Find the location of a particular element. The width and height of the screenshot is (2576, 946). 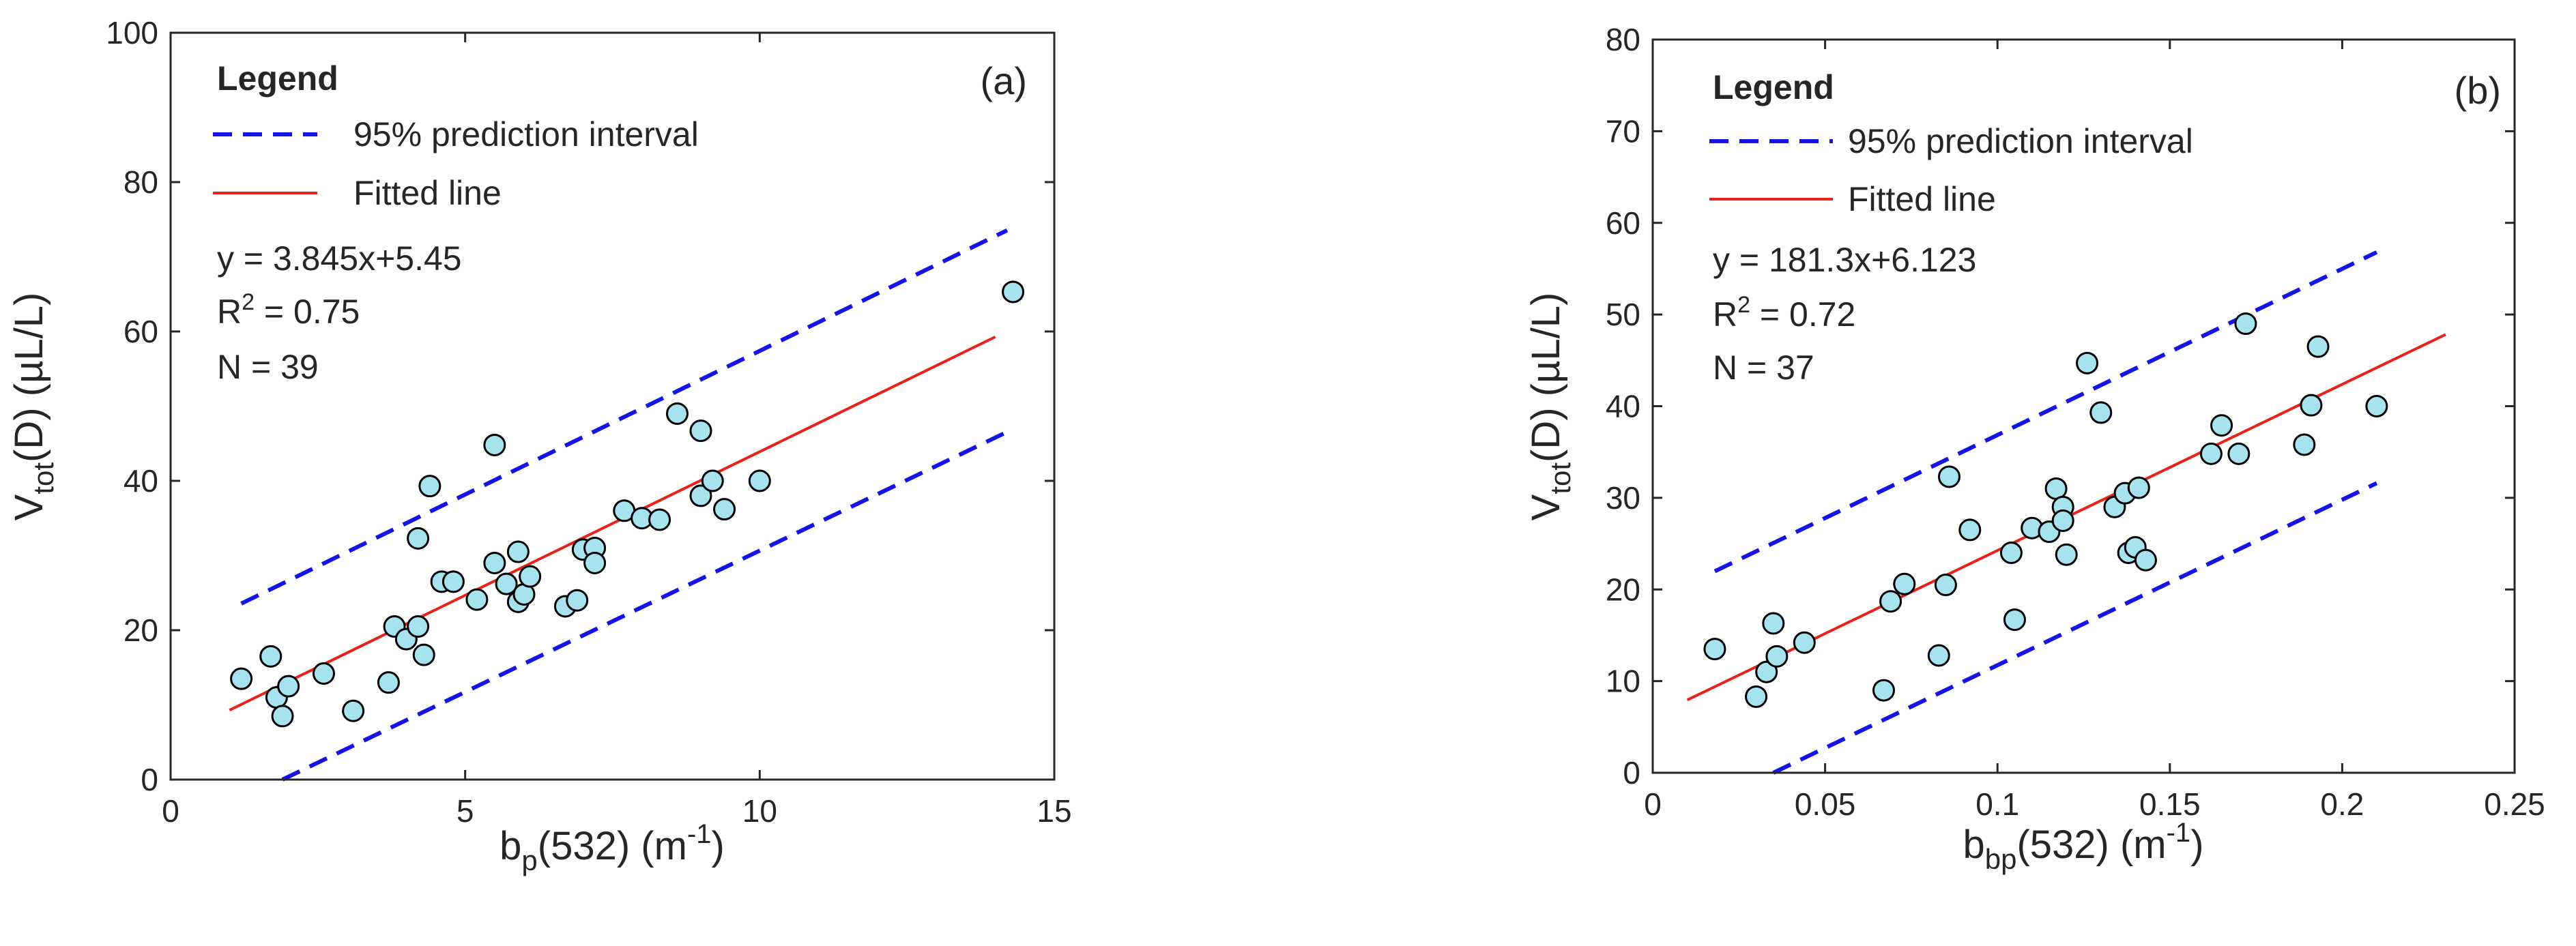

panel-a-y-tick-label-4: 80 is located at coordinates (141, 182).